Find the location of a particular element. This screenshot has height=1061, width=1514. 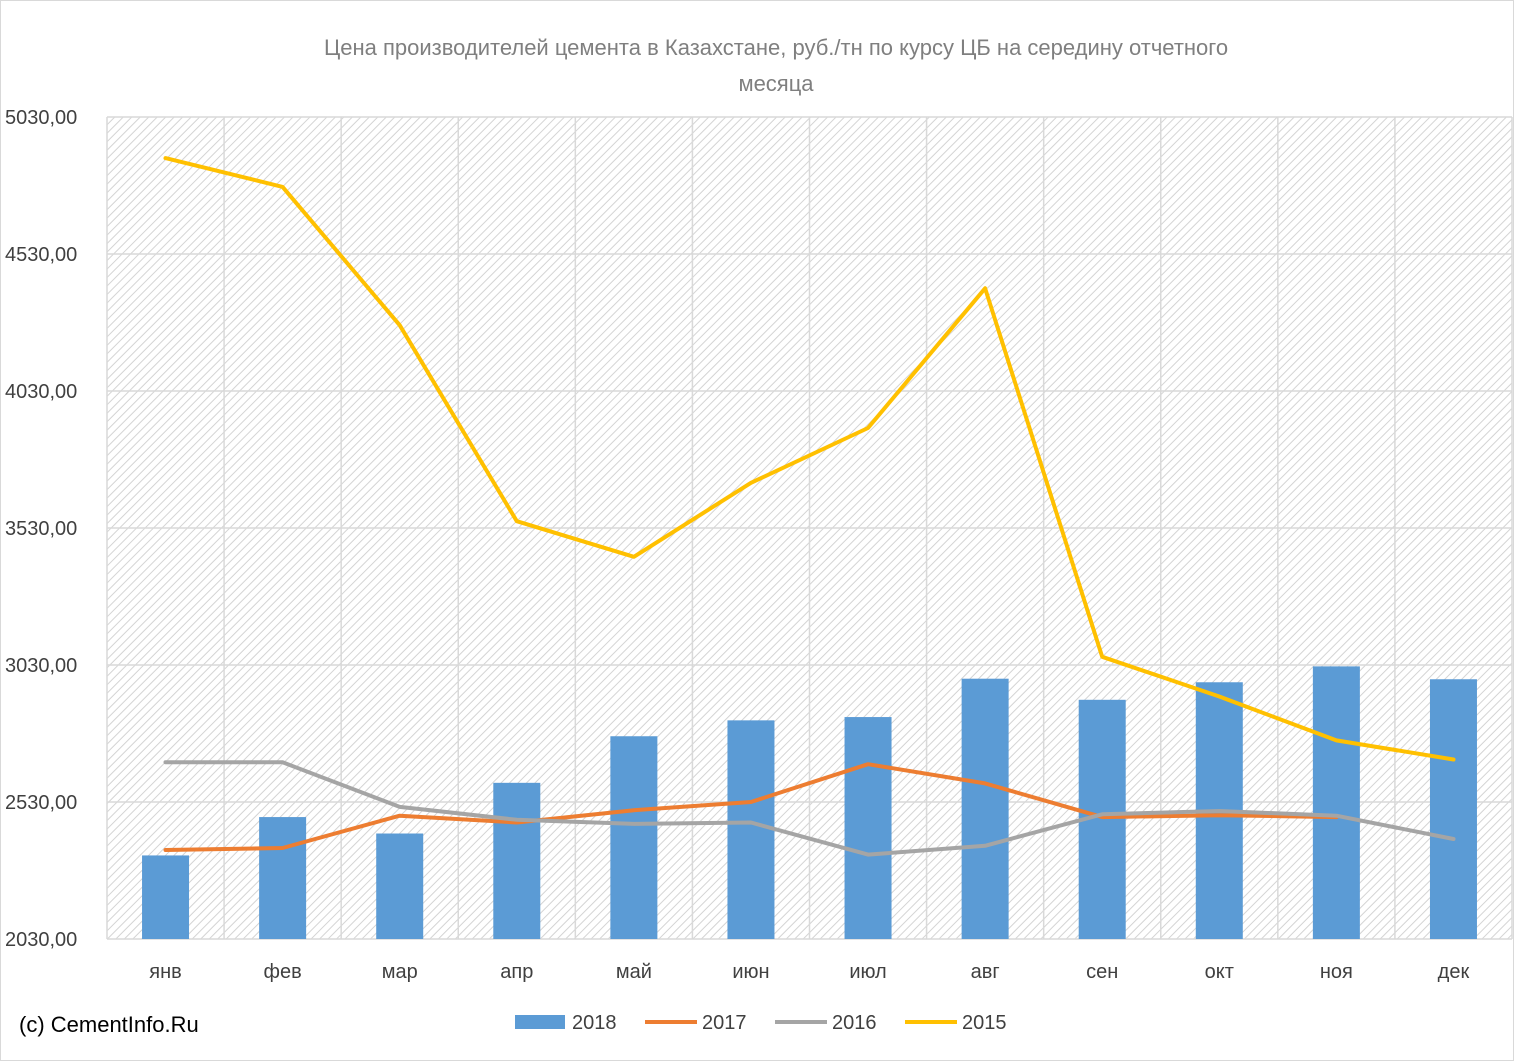

bar-2018-май is located at coordinates (634, 837).